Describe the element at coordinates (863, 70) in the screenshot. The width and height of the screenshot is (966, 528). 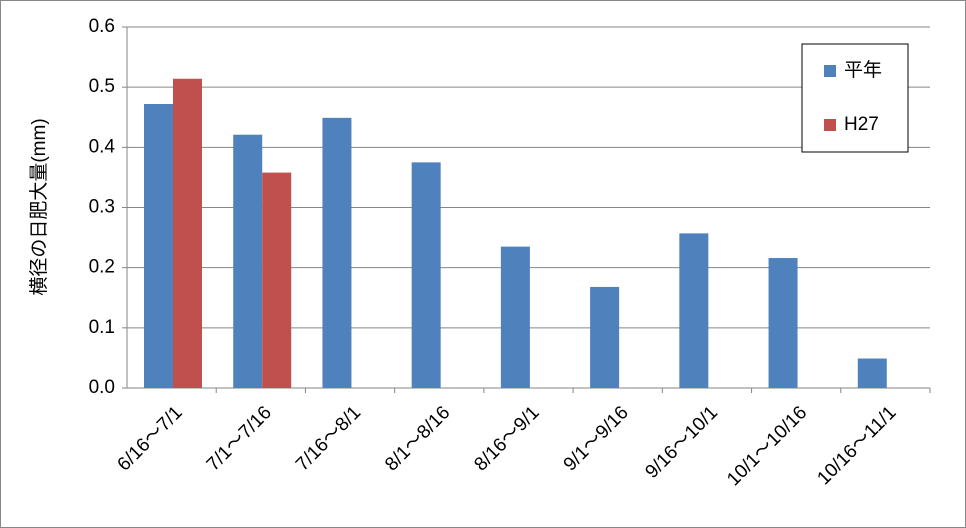
I see `legend-label: 平年` at that location.